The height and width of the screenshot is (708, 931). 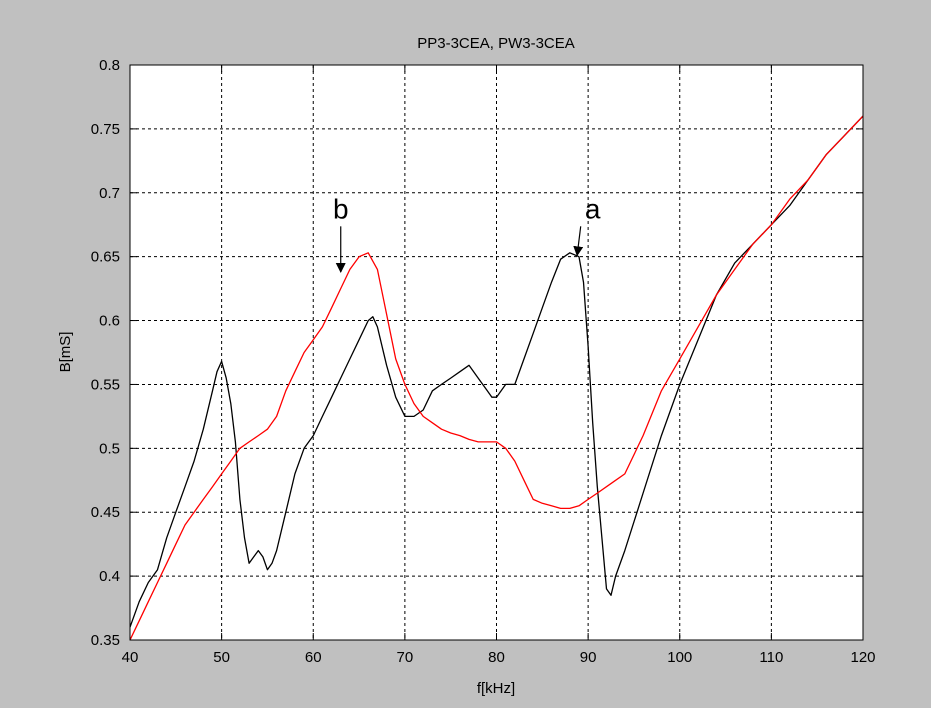 What do you see at coordinates (109, 448) in the screenshot?
I see `y-tick-label: 0.5` at bounding box center [109, 448].